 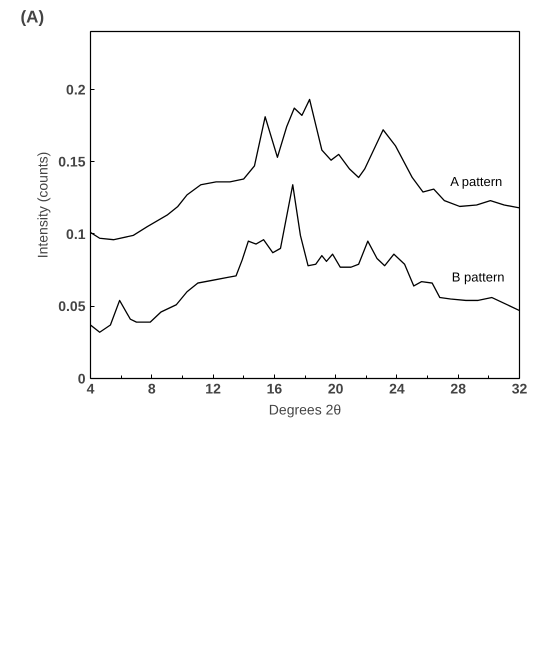 I want to click on y-tick-label: 0.15, so click(x=72, y=162).